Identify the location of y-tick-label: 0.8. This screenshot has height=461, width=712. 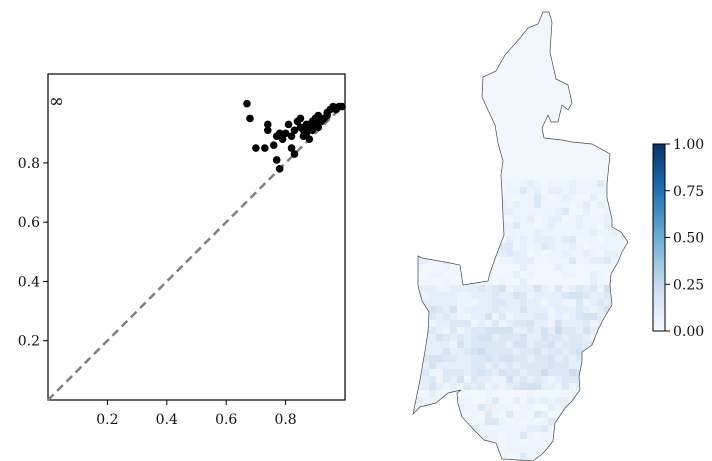
(29, 164).